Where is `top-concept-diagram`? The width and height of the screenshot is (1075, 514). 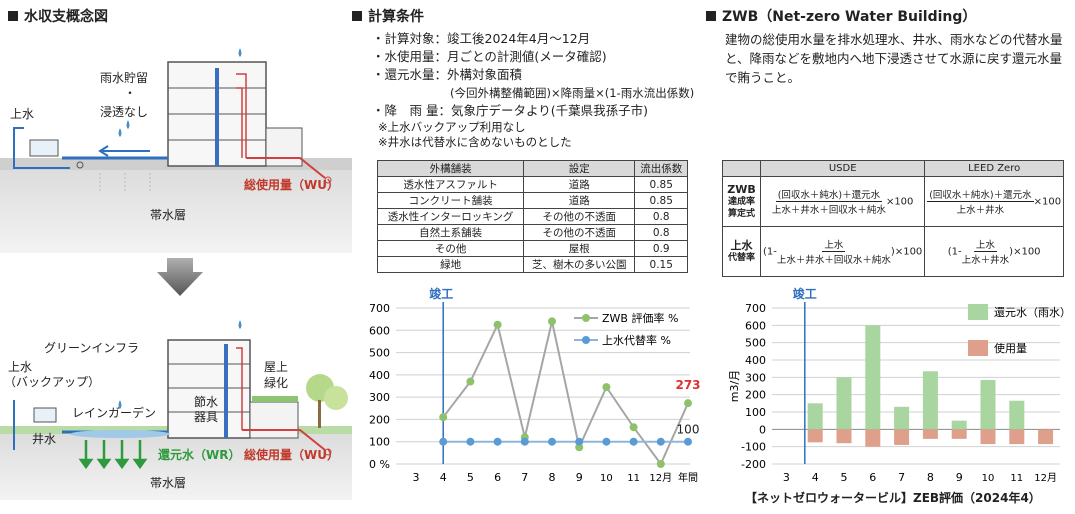
top-concept-diagram is located at coordinates (176, 150).